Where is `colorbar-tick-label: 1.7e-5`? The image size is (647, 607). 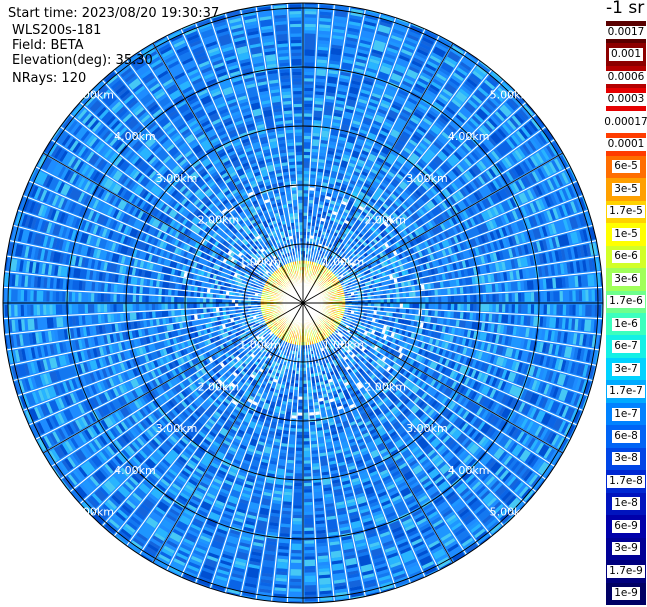 colorbar-tick-label: 1.7e-5 is located at coordinates (626, 212).